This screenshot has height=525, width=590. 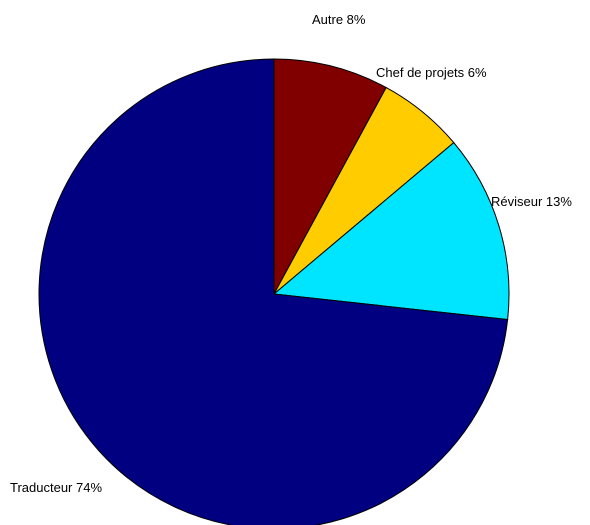 I want to click on pie-slice-label-0: Autre 8%, so click(x=339, y=19).